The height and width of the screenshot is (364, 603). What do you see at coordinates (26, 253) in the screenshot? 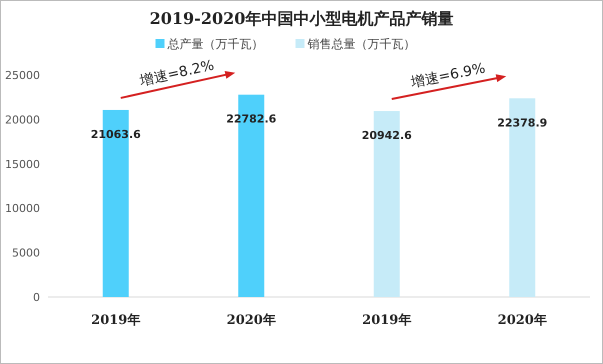
I see `y-tick-label: 5000` at bounding box center [26, 253].